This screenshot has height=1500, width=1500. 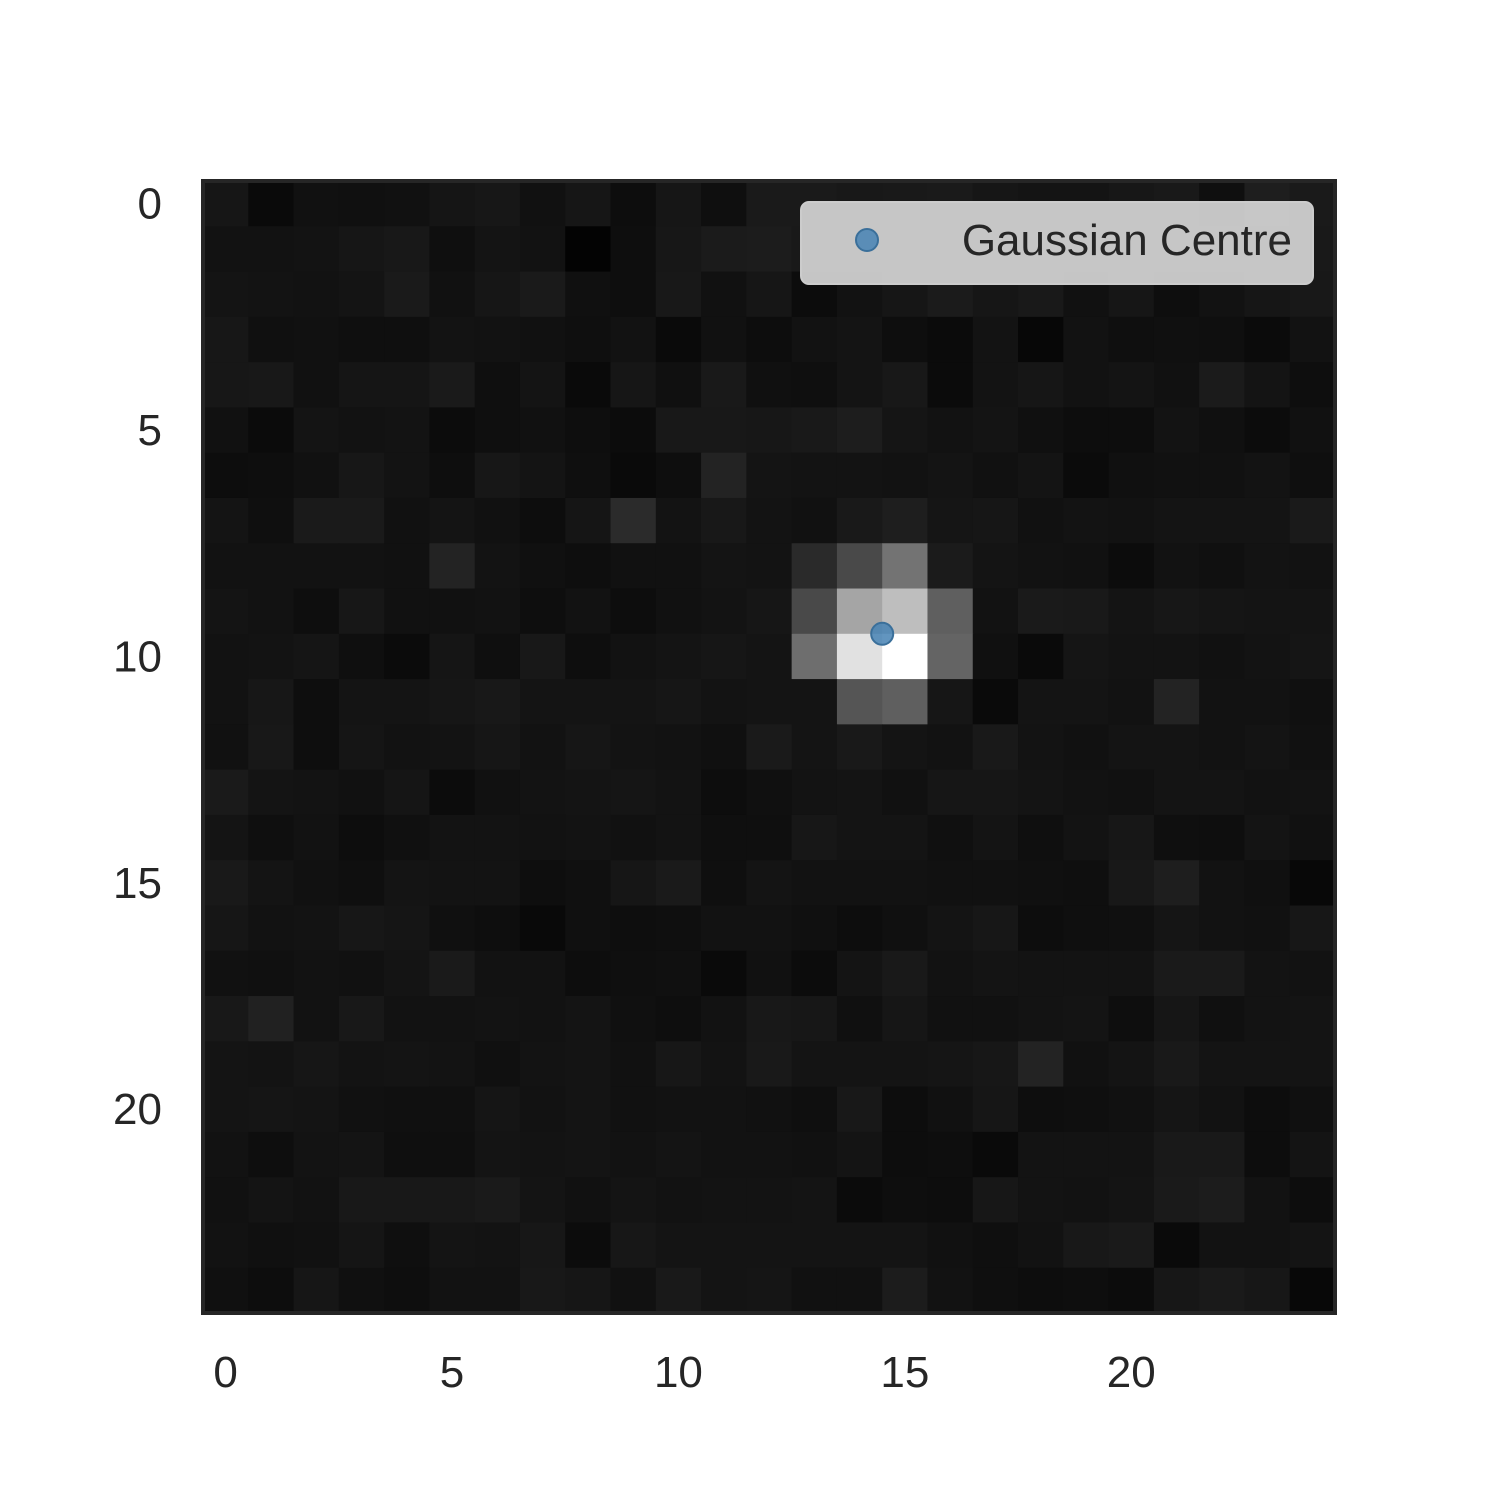 I want to click on x-tick-label: 5, so click(x=452, y=1372).